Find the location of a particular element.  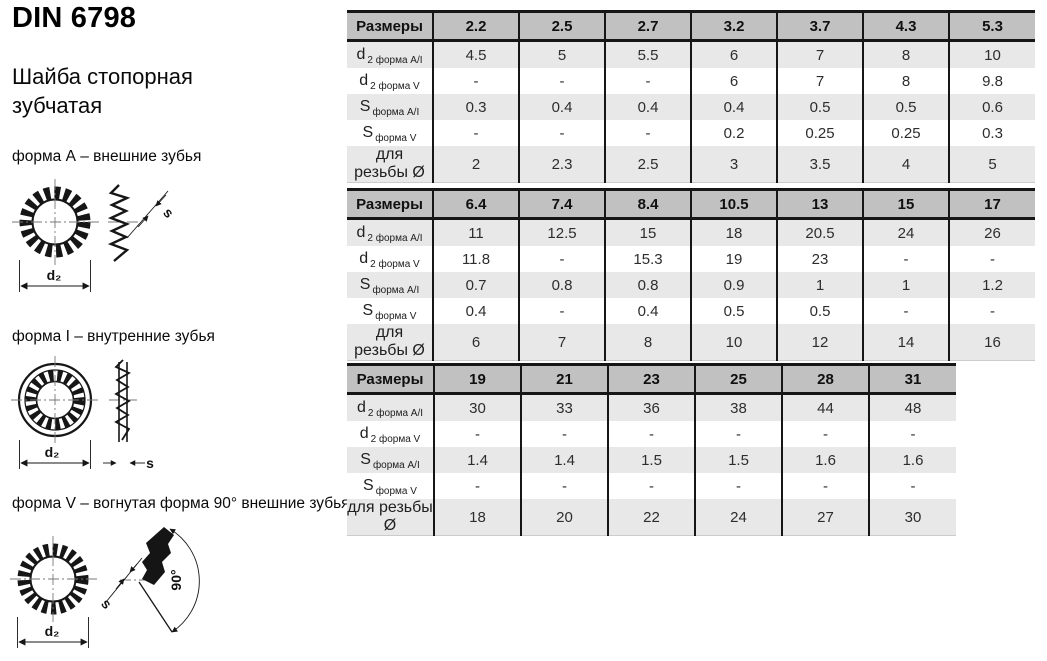

value-cell: 0.3 is located at coordinates (991, 133).